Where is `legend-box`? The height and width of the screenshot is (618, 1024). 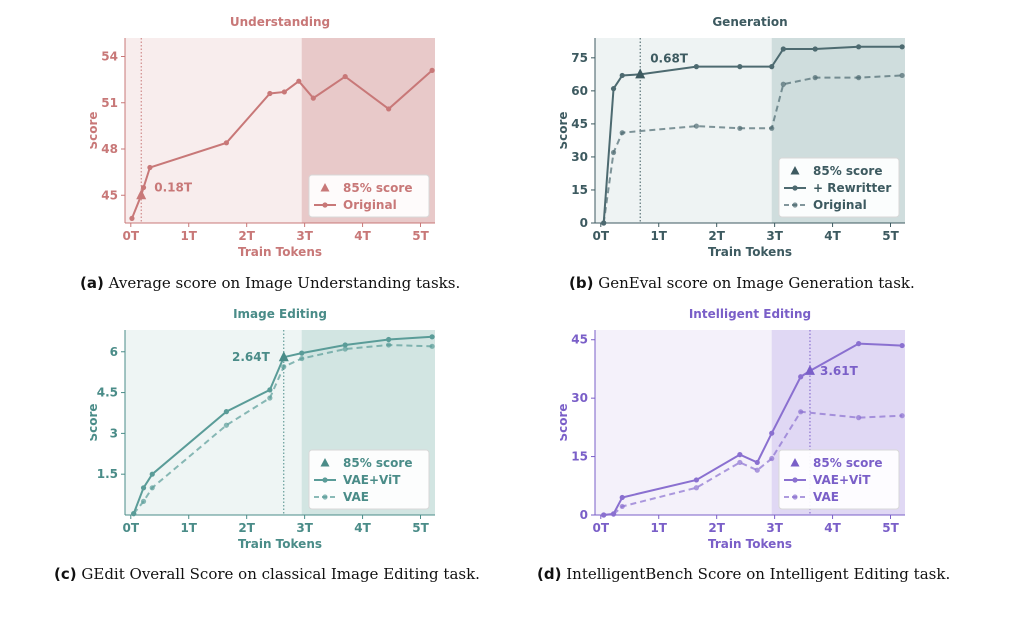
legend-box is located at coordinates (839, 479).